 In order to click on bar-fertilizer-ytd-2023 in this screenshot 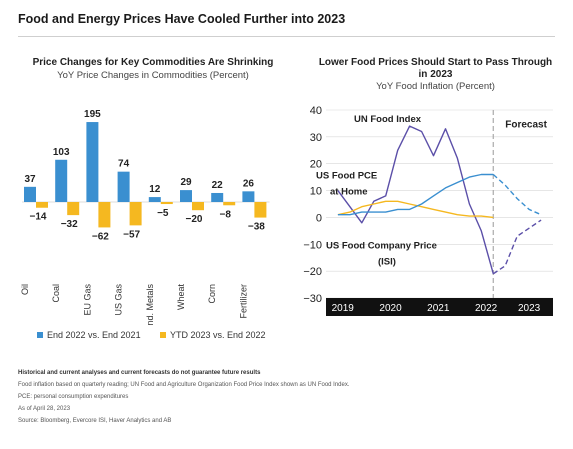, I will do `click(260, 210)`.